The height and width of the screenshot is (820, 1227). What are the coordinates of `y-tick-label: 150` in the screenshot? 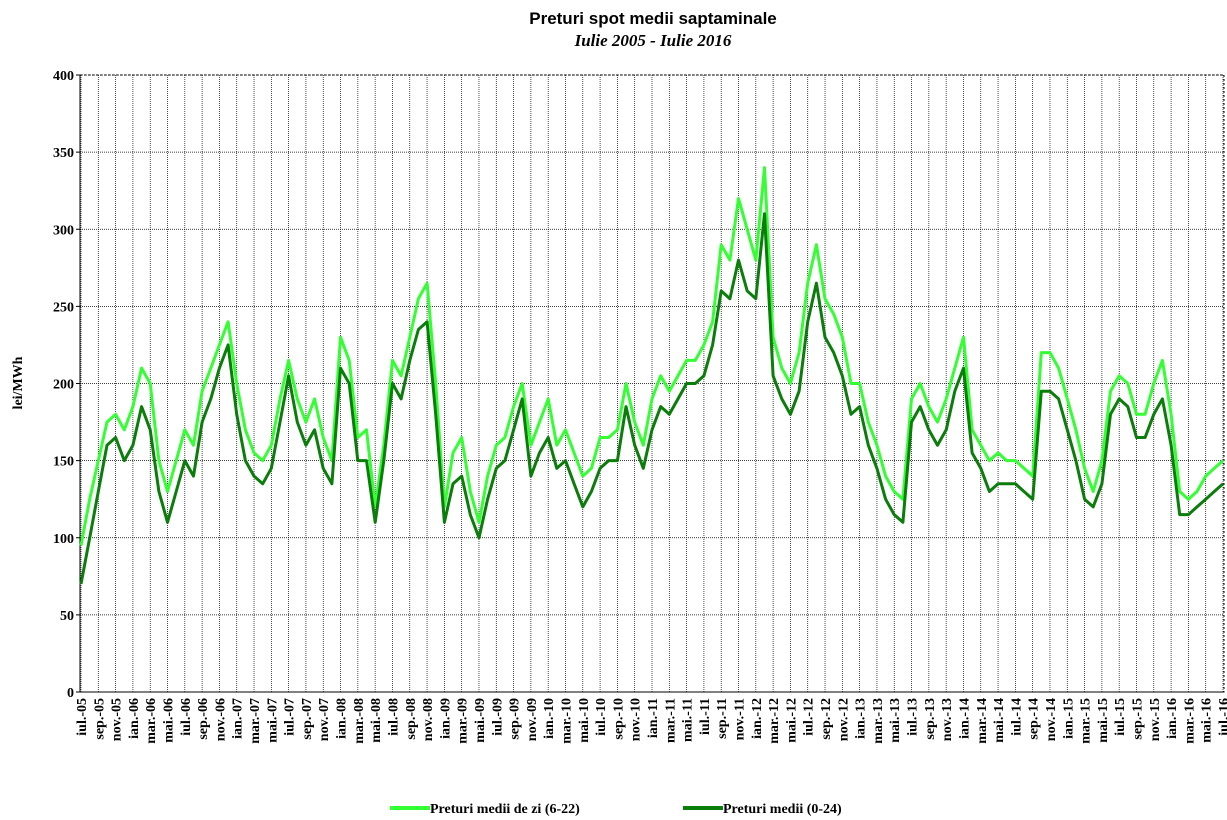 It's located at (63, 462).